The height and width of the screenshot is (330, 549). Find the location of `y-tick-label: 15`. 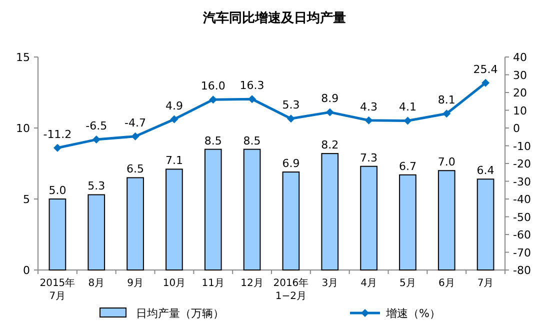

y-tick-label: 15 is located at coordinates (23, 57).